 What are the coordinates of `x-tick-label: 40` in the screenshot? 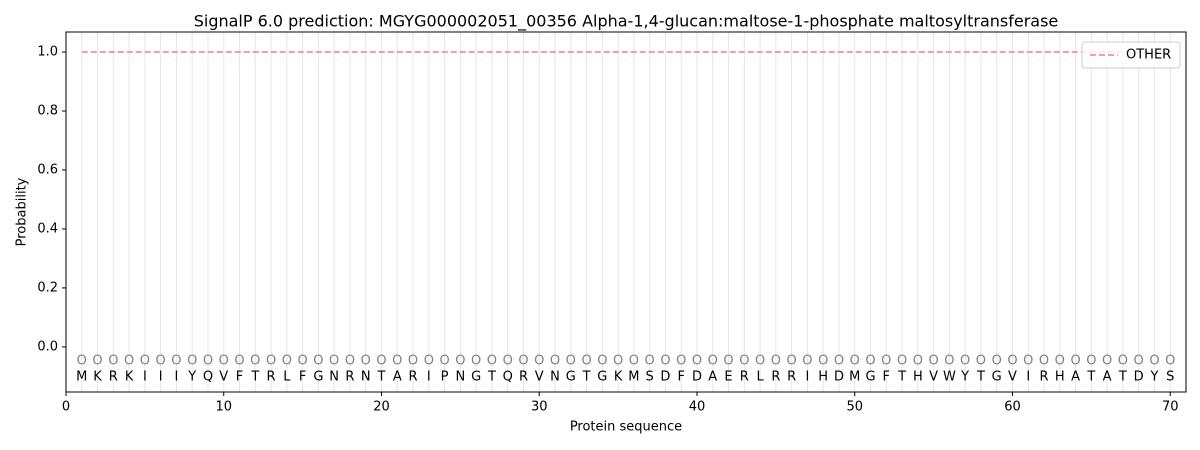 It's located at (697, 407).